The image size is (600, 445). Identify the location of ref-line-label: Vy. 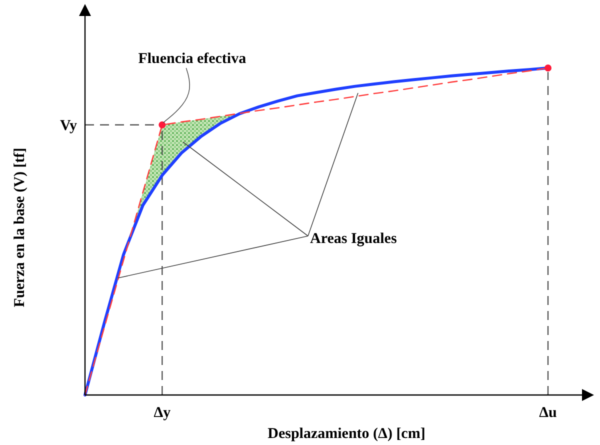
(69, 126).